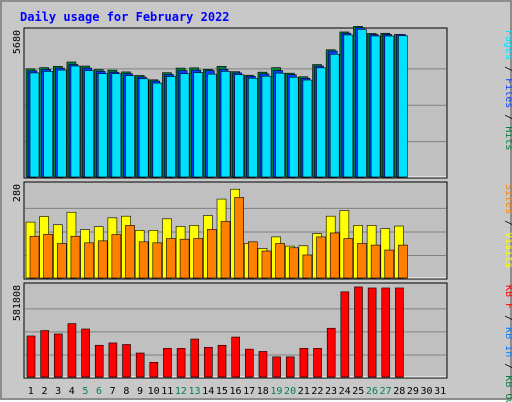 The height and width of the screenshot is (402, 512). I want to click on x-tick-label: 31, so click(440, 391).